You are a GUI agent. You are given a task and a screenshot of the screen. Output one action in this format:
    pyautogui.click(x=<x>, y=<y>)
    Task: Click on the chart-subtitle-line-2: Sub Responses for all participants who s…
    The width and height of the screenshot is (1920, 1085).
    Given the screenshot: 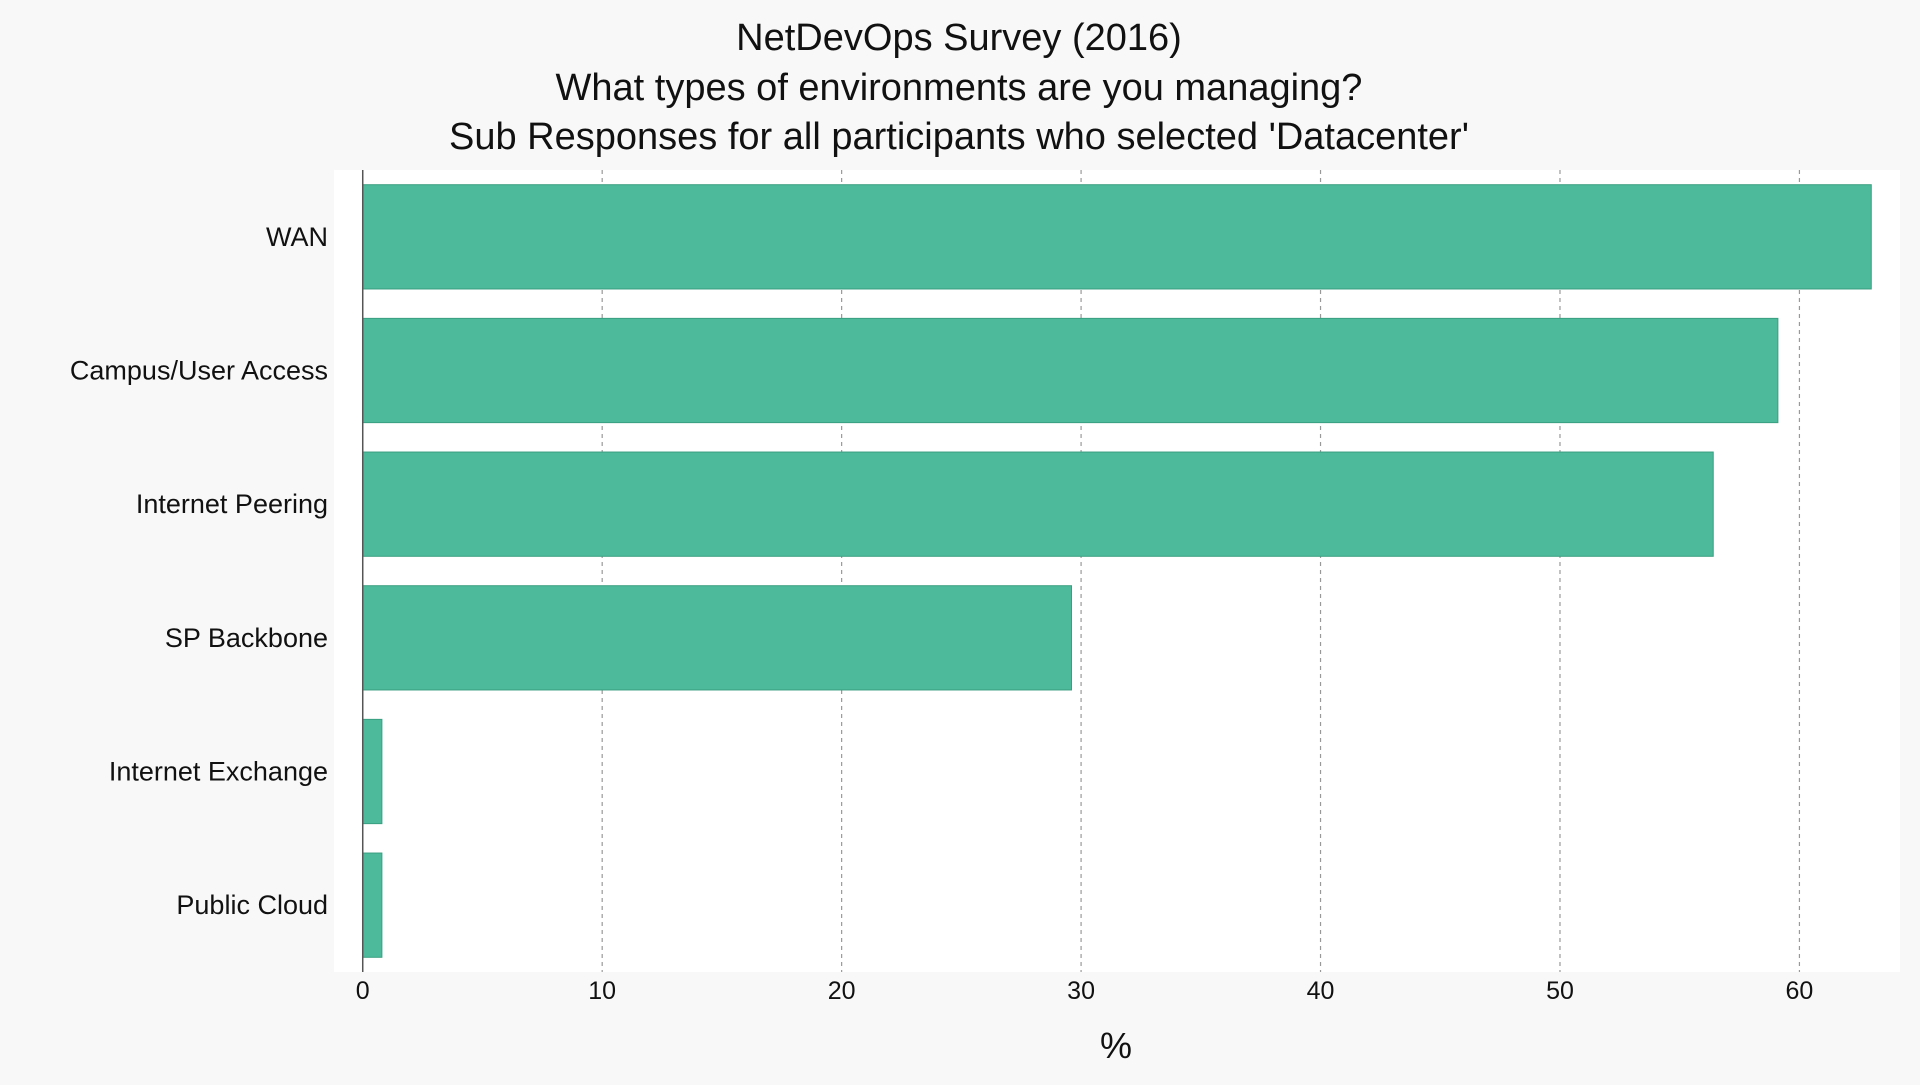 What is the action you would take?
    pyautogui.click(x=959, y=137)
    